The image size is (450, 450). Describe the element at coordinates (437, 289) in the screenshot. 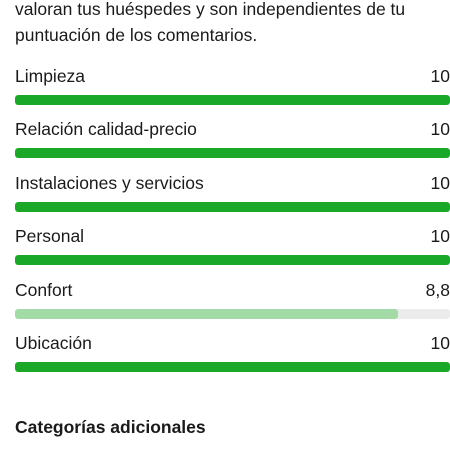

I see `rating-score: 8,8` at that location.